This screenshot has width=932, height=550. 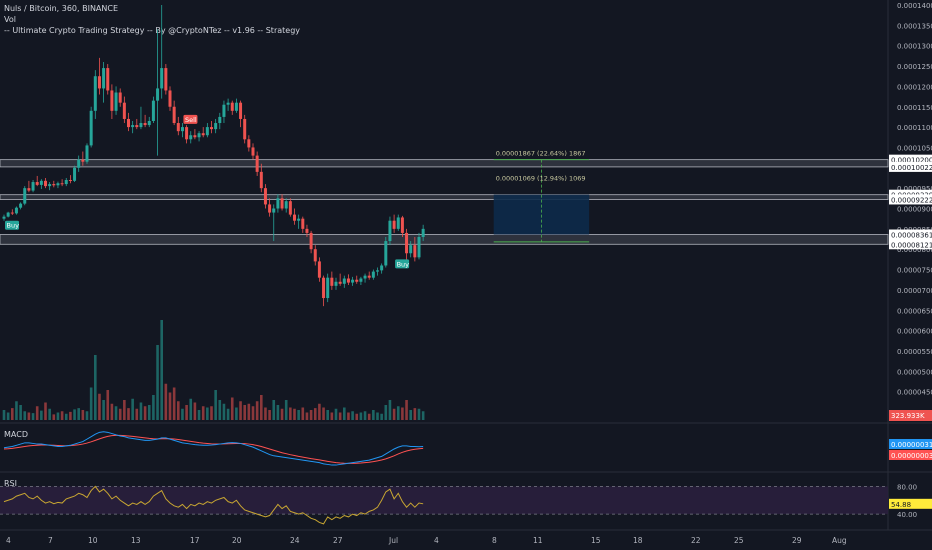 What do you see at coordinates (696, 540) in the screenshot?
I see `time-tick-label: 22` at bounding box center [696, 540].